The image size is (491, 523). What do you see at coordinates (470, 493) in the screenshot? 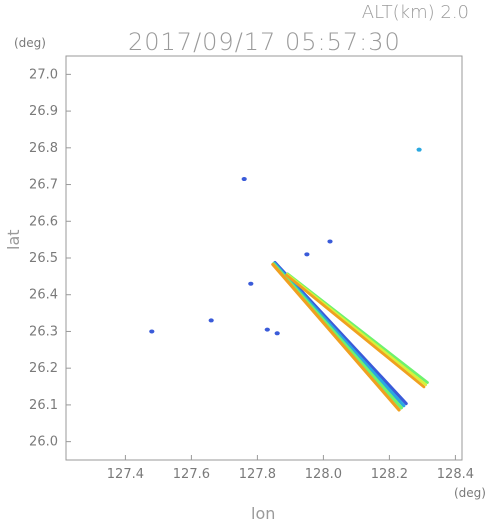
I see `x-axis-unit: (deg)` at bounding box center [470, 493].